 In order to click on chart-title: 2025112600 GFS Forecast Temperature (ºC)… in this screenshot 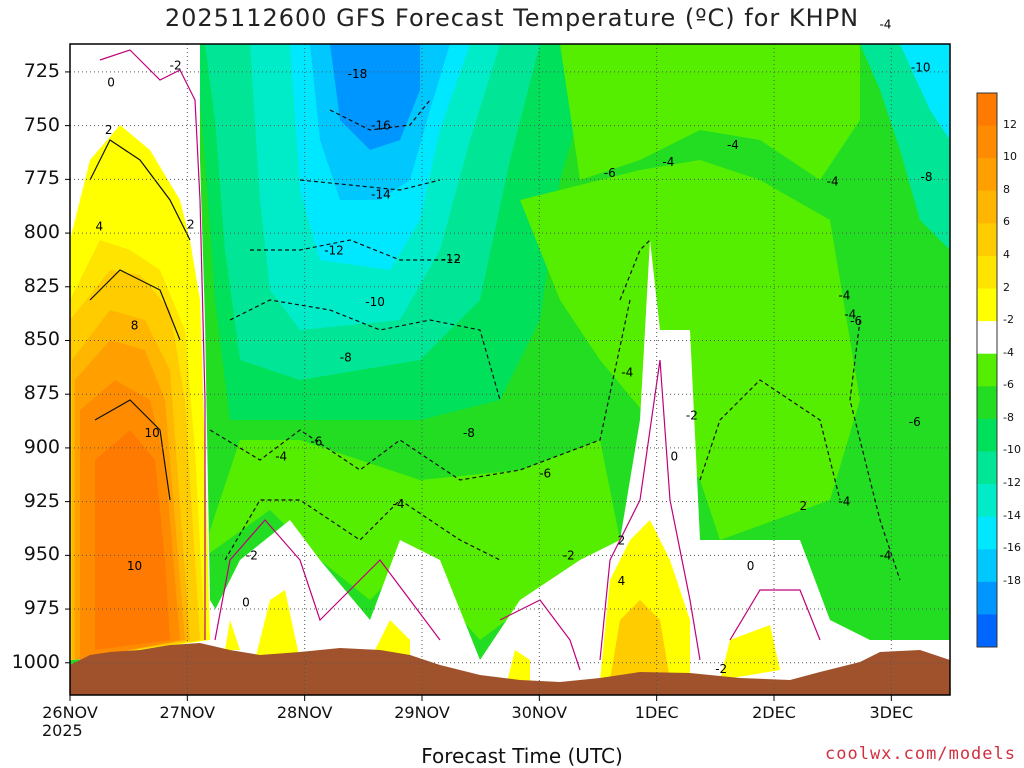, I will do `click(512, 18)`.